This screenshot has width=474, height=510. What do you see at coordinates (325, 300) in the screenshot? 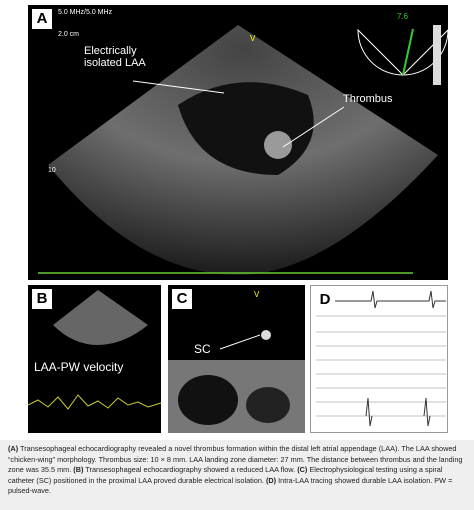
I see `panel-label: D` at bounding box center [325, 300].